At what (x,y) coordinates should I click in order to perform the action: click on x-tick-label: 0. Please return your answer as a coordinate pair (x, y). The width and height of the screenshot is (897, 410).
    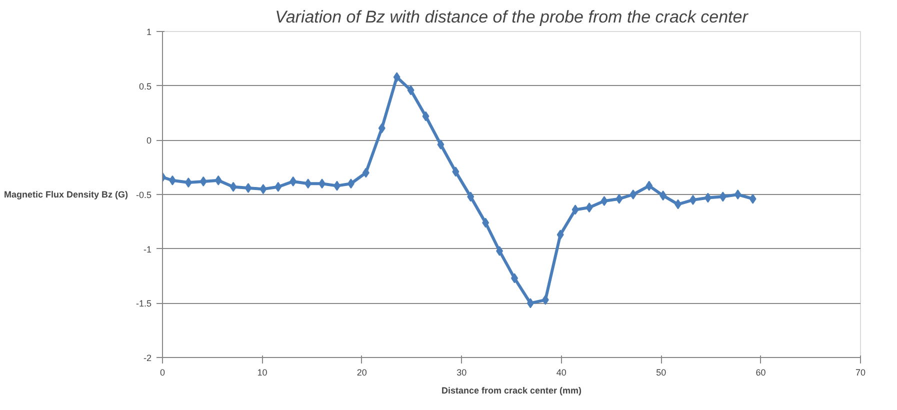
    Looking at the image, I should click on (163, 373).